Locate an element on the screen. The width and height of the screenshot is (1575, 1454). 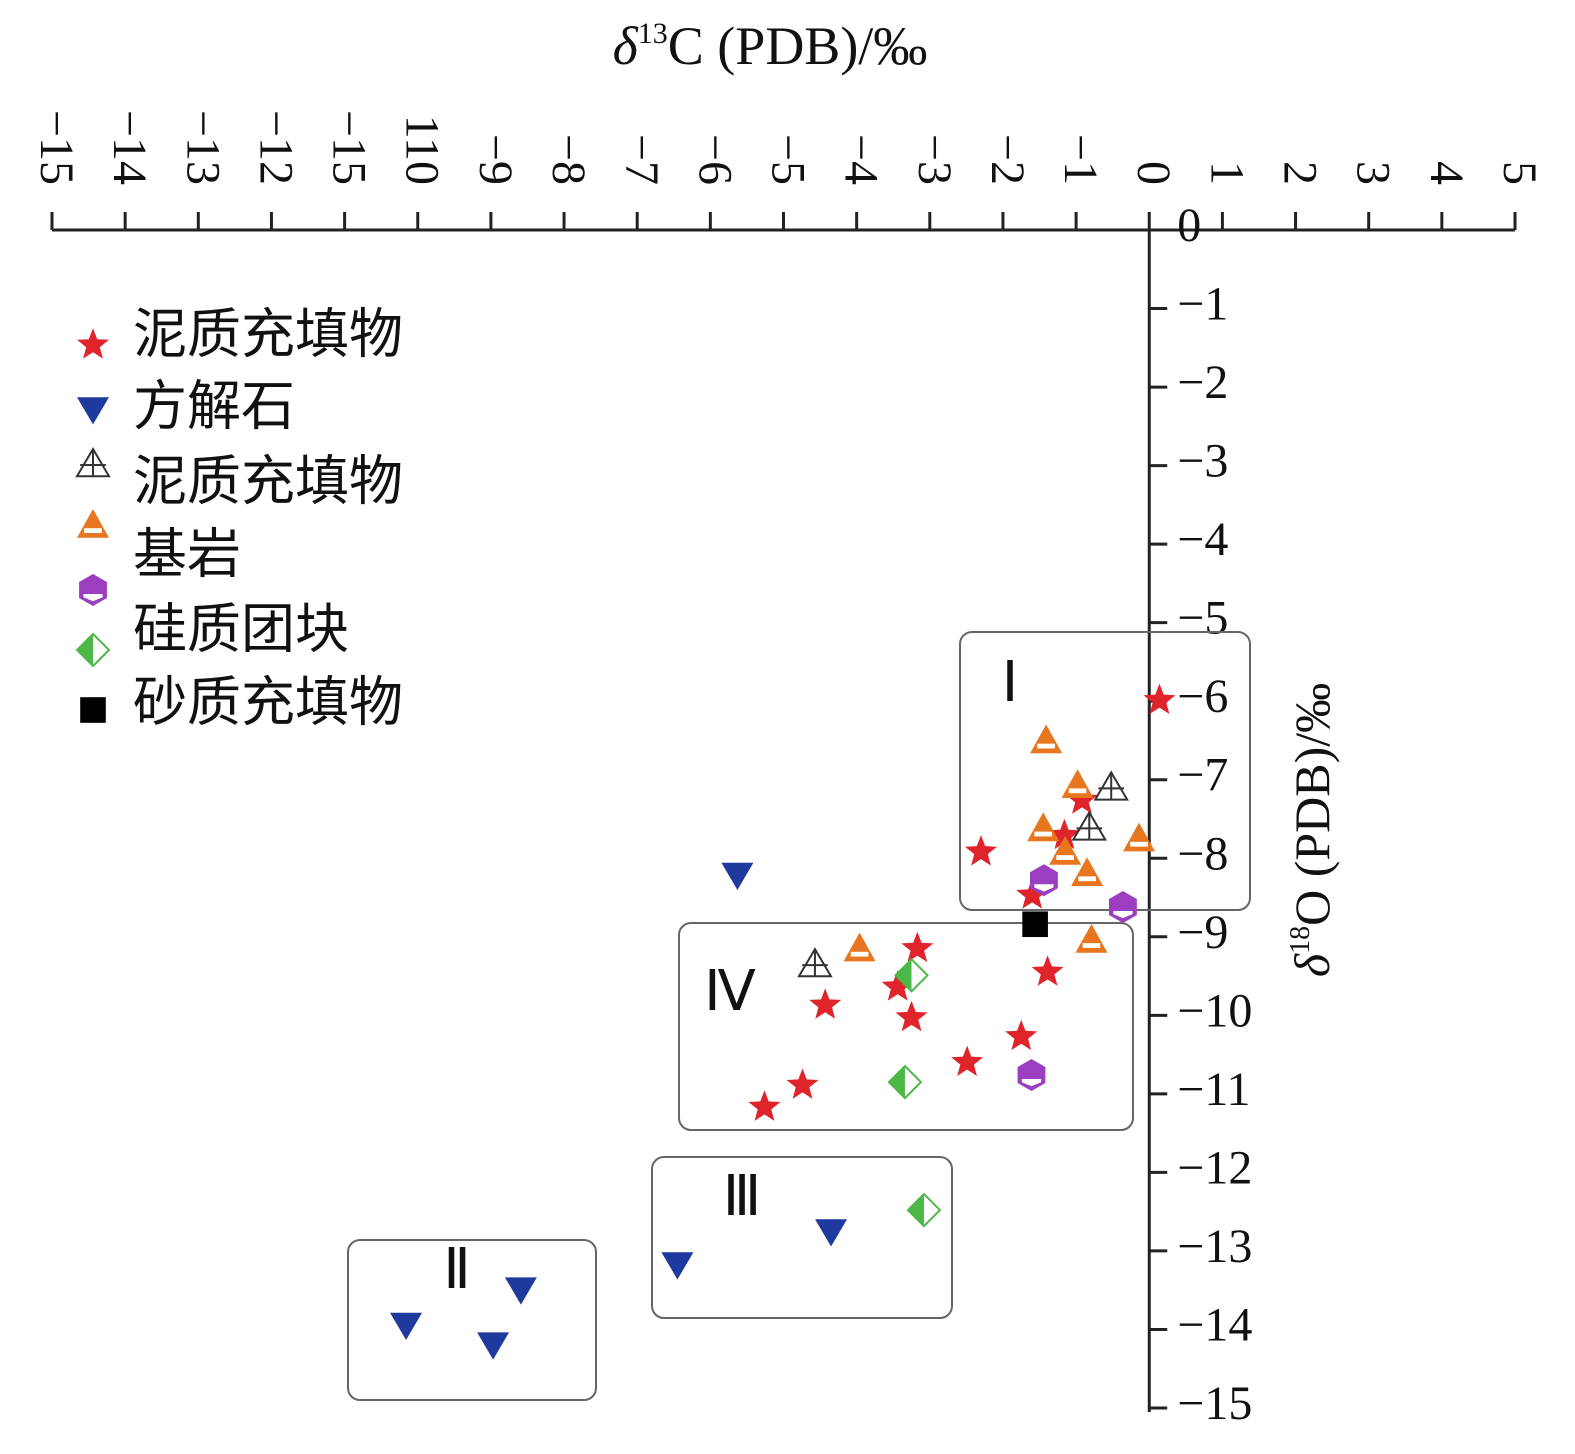
y-tick-label: −1 is located at coordinates (1202, 304).